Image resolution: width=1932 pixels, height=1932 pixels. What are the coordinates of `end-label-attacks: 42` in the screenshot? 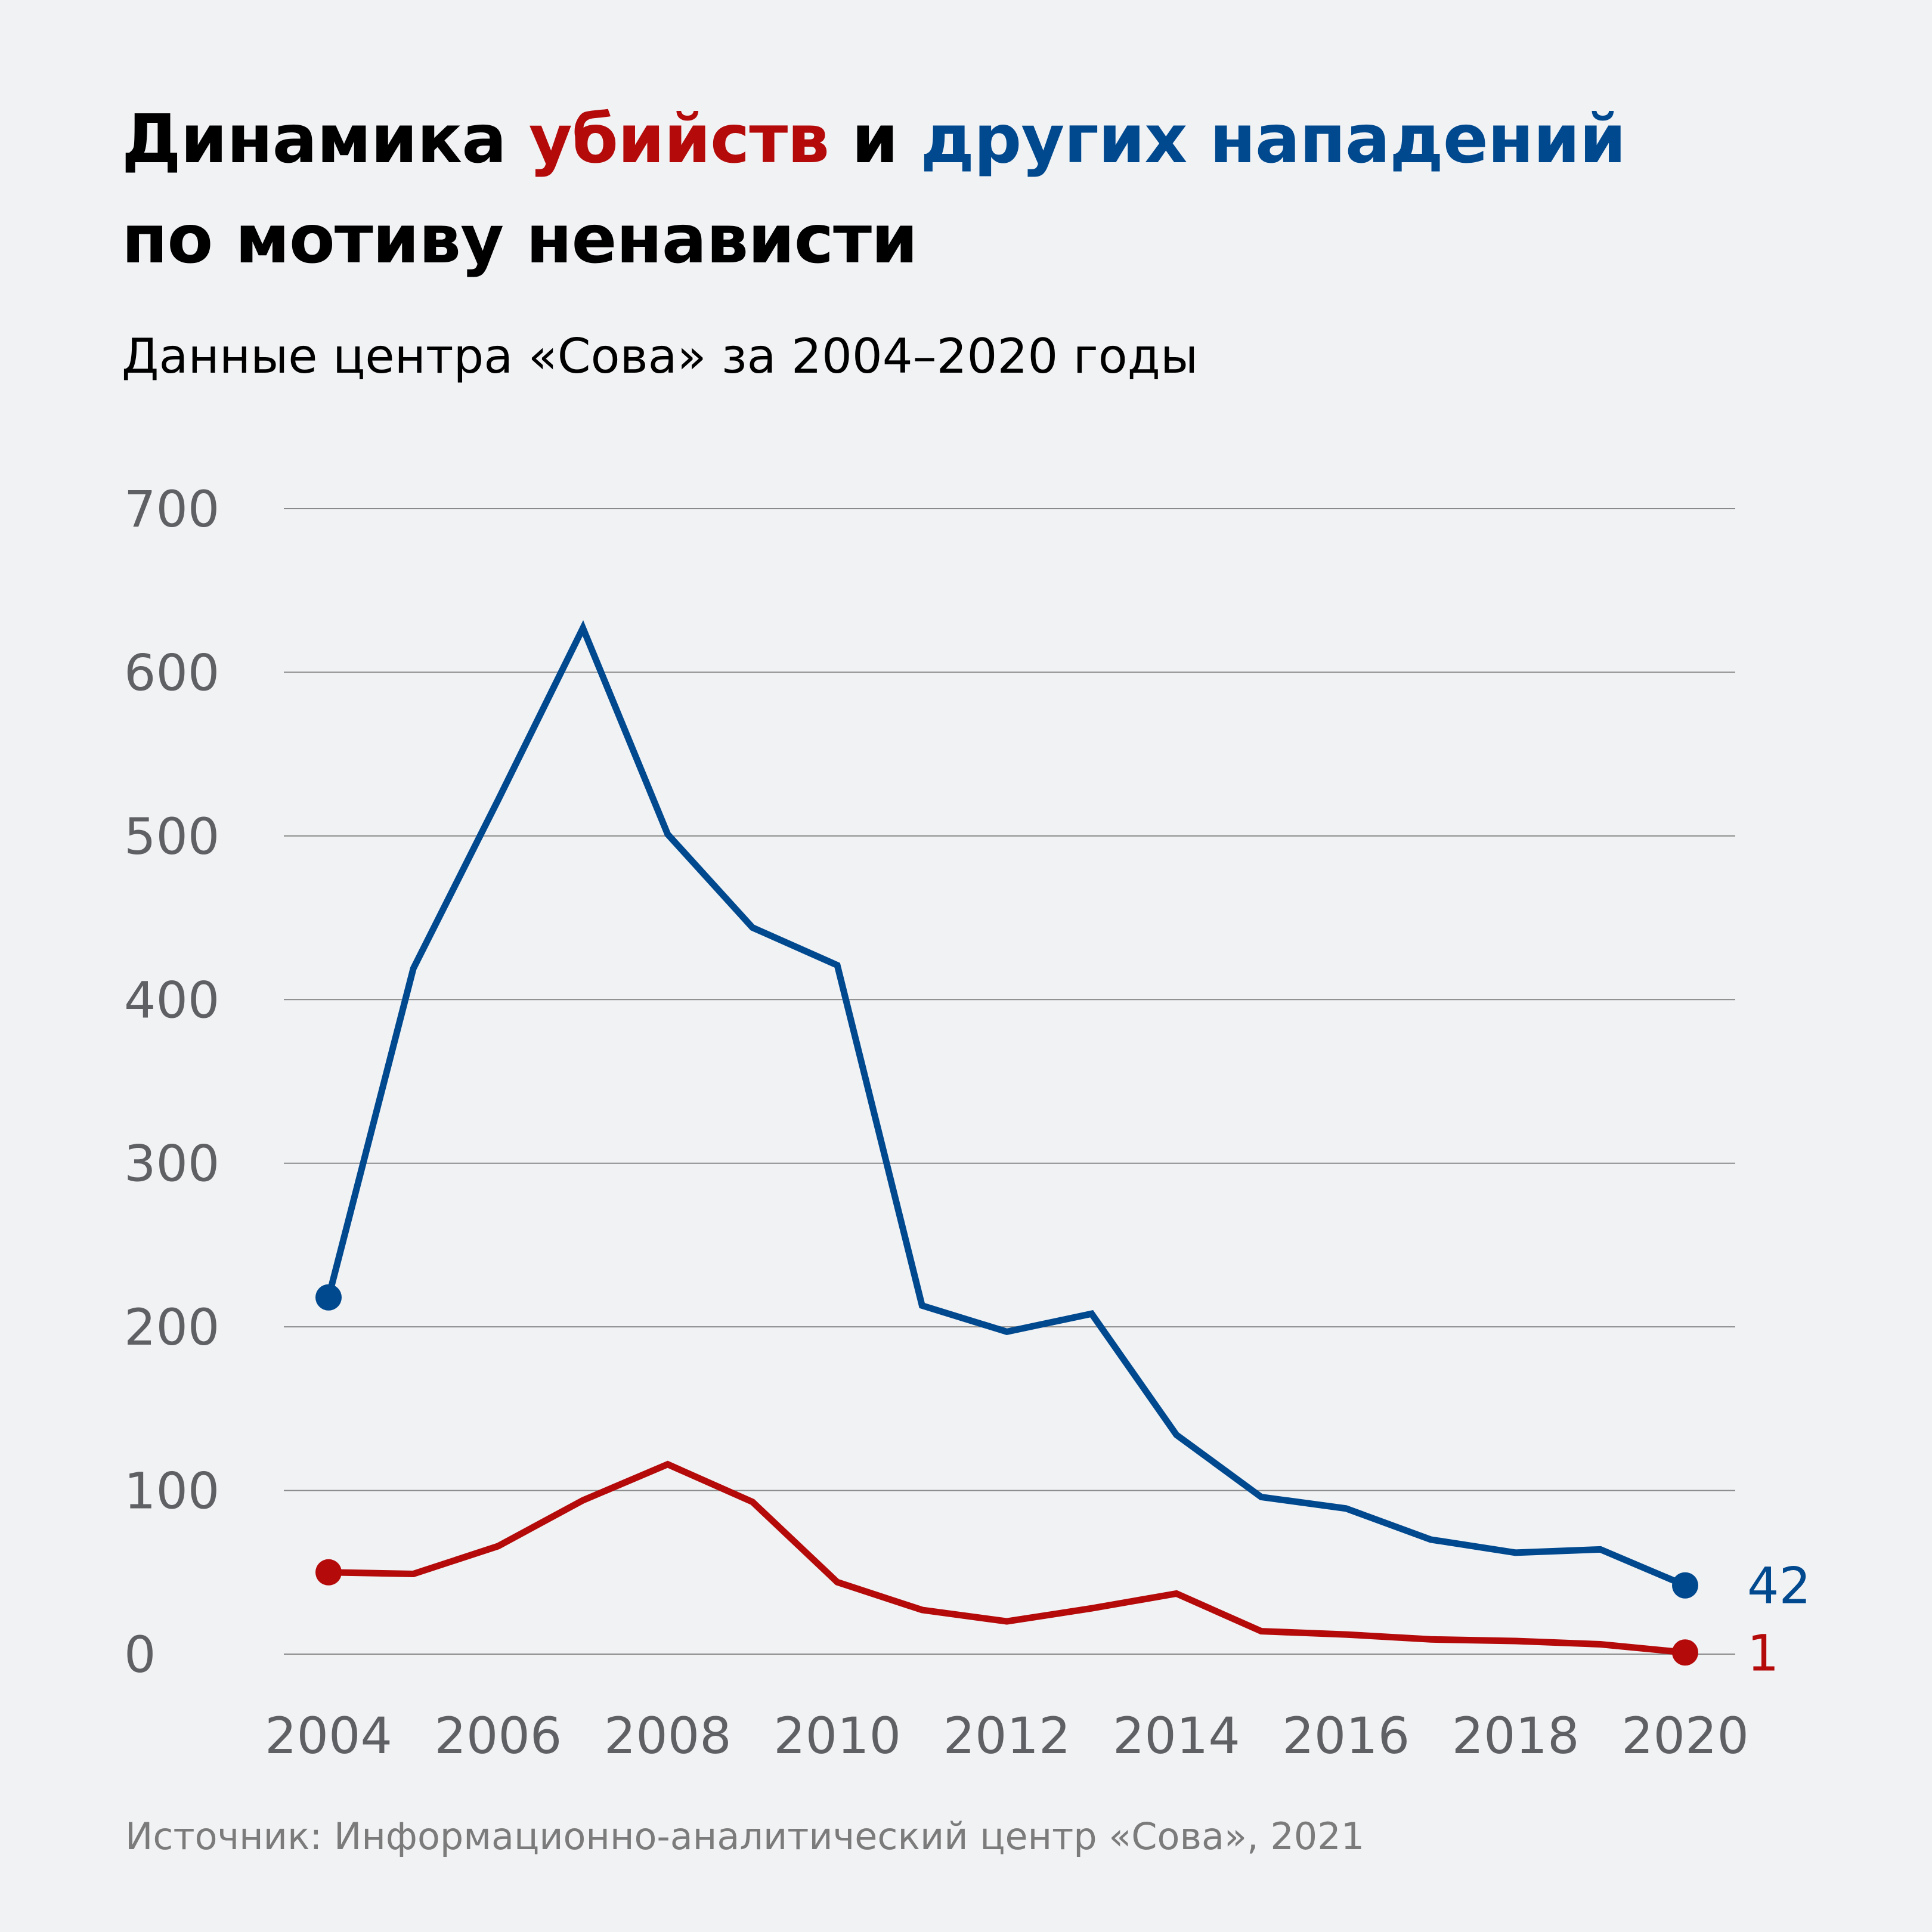 It's located at (1779, 1586).